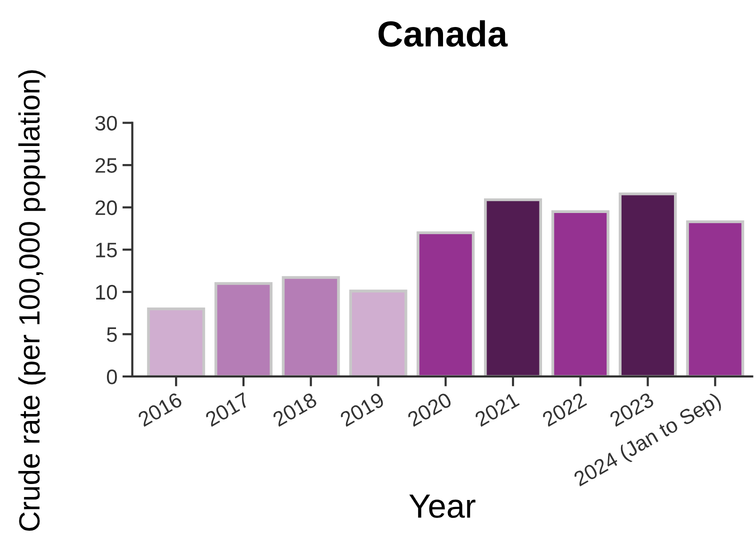 The image size is (756, 534). I want to click on y-tick-label: 5, so click(111, 334).